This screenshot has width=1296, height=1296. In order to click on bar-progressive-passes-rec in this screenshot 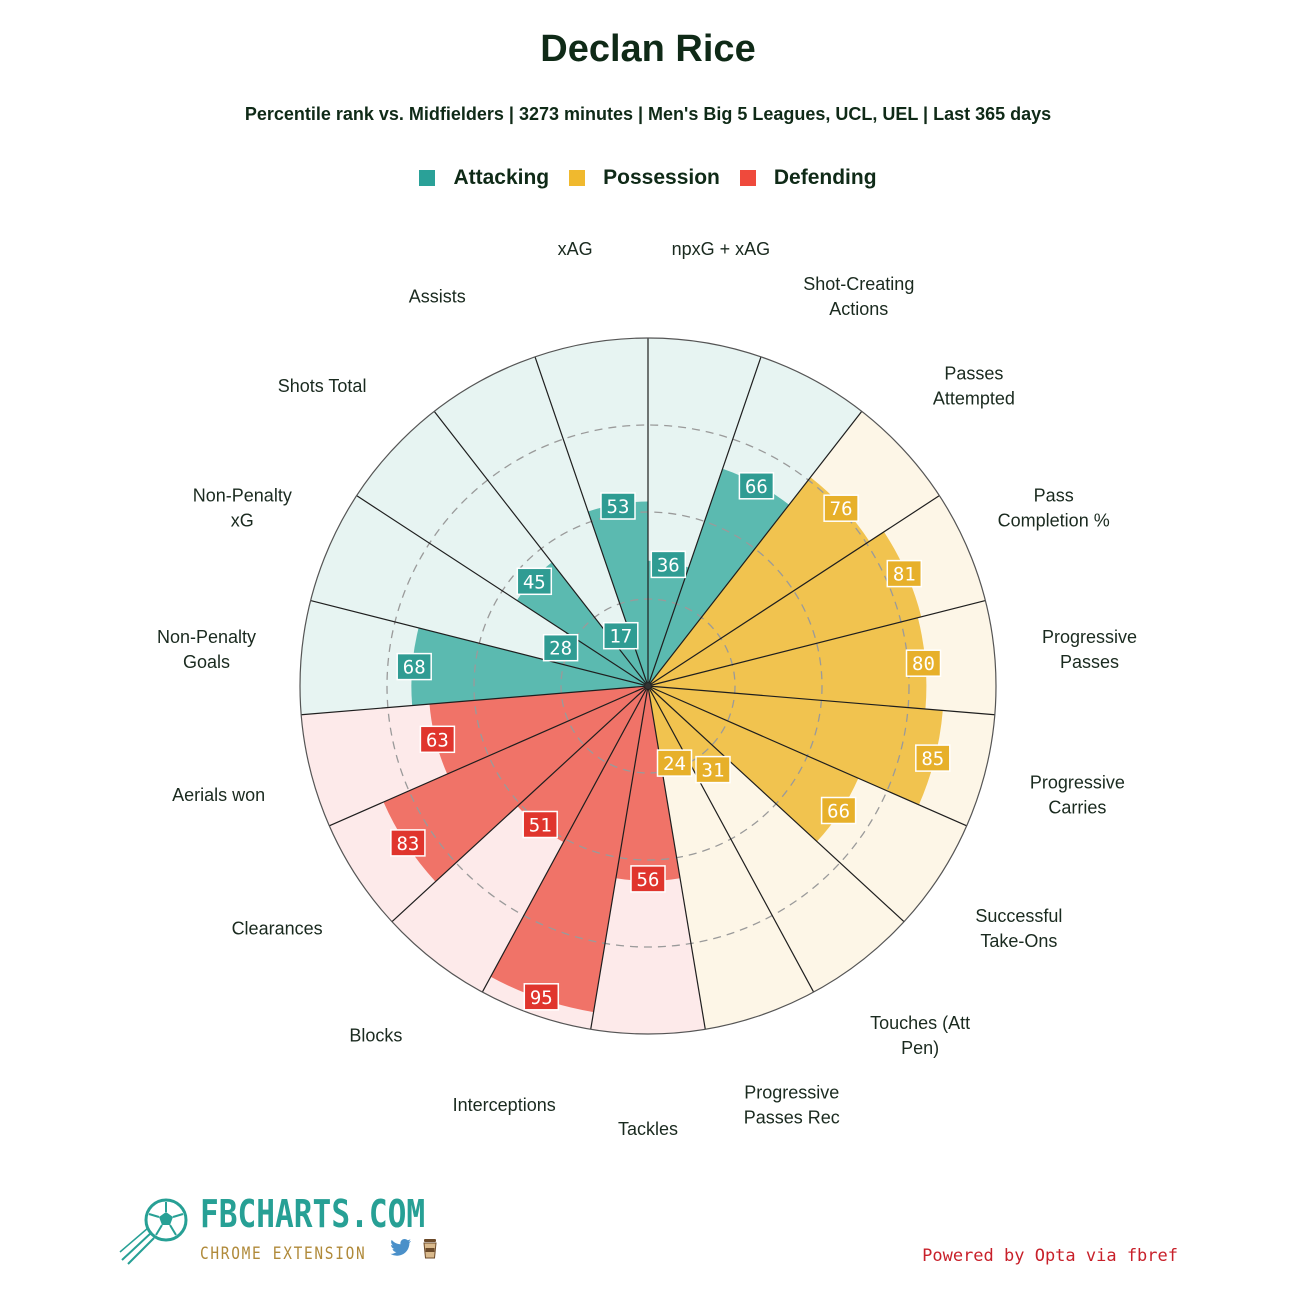, I will do `click(668, 727)`.